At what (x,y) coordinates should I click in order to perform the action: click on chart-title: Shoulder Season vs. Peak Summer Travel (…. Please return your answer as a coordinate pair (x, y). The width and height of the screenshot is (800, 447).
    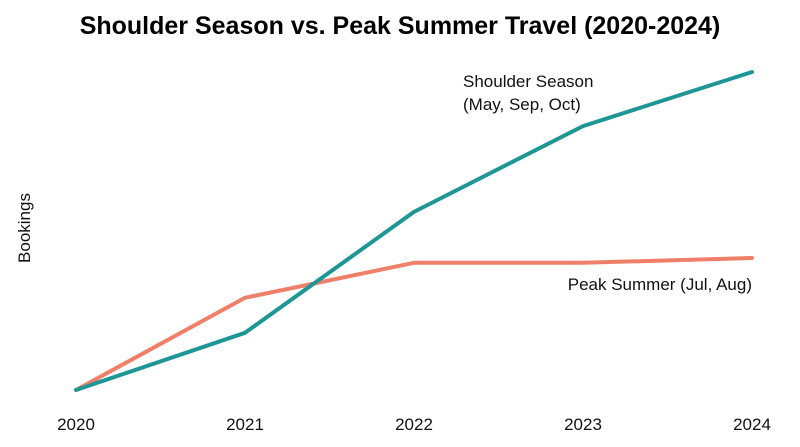
    Looking at the image, I should click on (400, 26).